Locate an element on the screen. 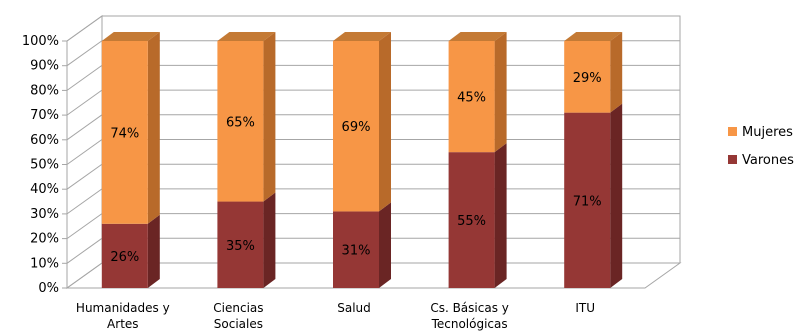 The image size is (802, 336). data-label-varones-5: 71% is located at coordinates (587, 201).